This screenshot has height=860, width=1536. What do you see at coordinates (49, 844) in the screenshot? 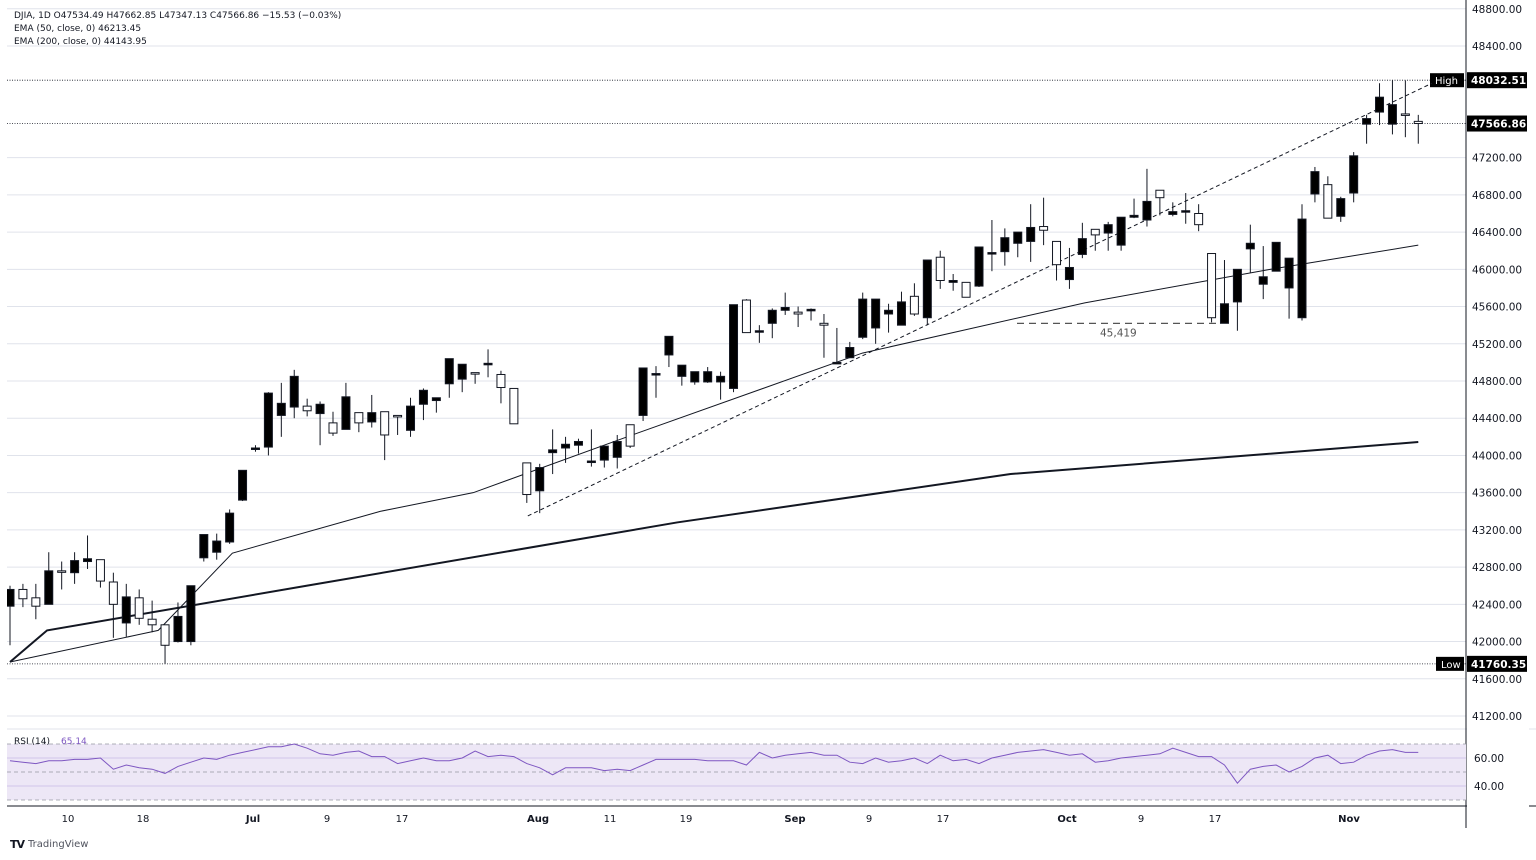
I see `tradingview-footer: TV TradingView` at bounding box center [49, 844].